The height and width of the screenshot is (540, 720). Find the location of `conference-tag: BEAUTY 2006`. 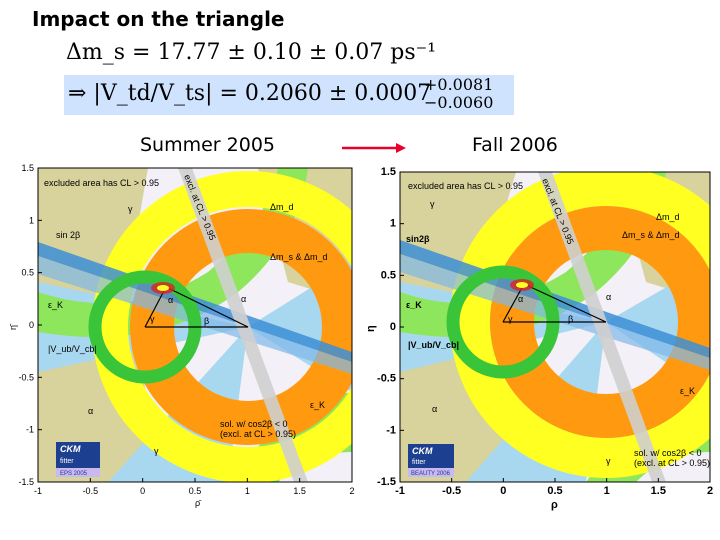

conference-tag: BEAUTY 2006 is located at coordinates (431, 474).